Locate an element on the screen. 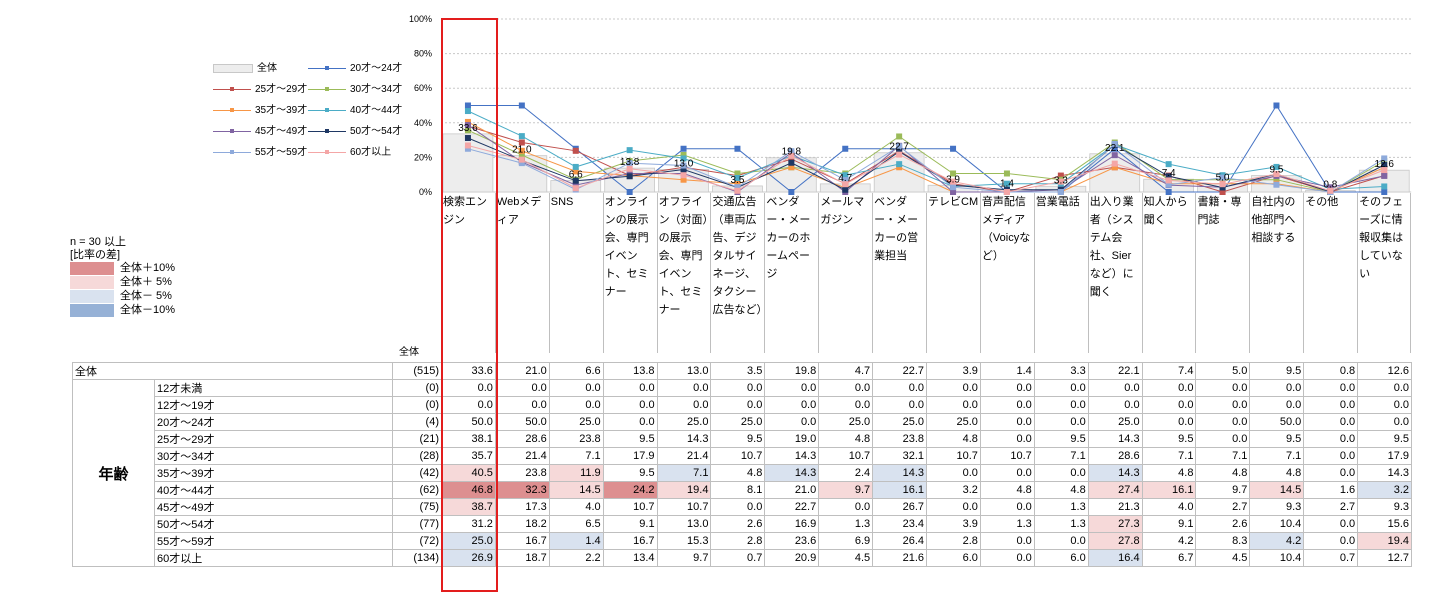 The height and width of the screenshot is (603, 1447). table-cell: 1.3 is located at coordinates (1007, 524).